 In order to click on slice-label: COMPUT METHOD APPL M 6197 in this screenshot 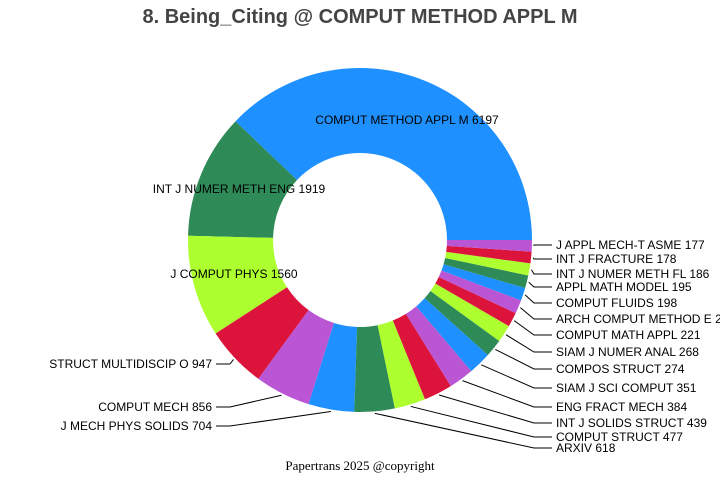, I will do `click(407, 120)`.